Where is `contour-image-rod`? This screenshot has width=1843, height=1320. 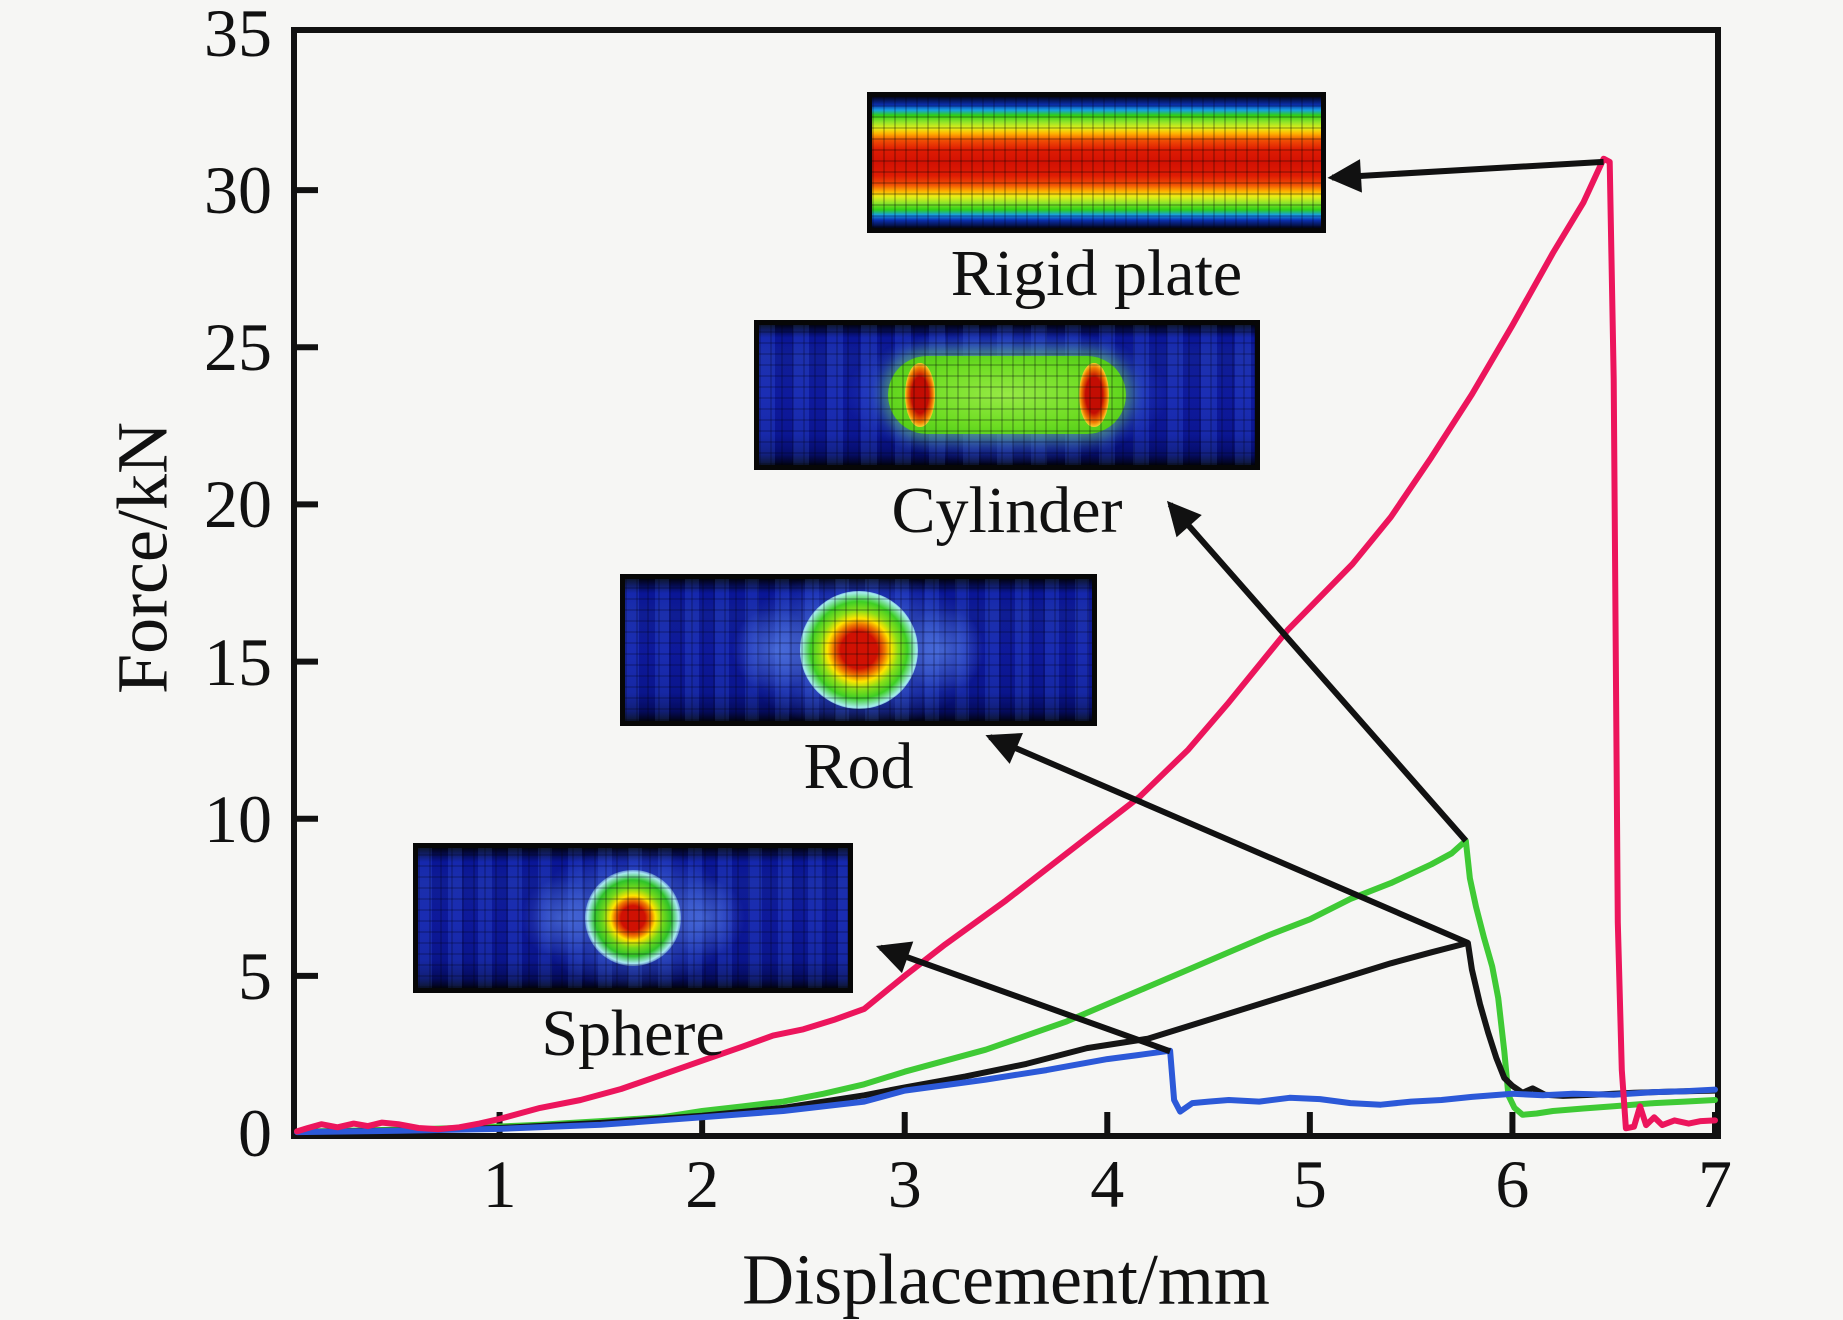 contour-image-rod is located at coordinates (858, 650).